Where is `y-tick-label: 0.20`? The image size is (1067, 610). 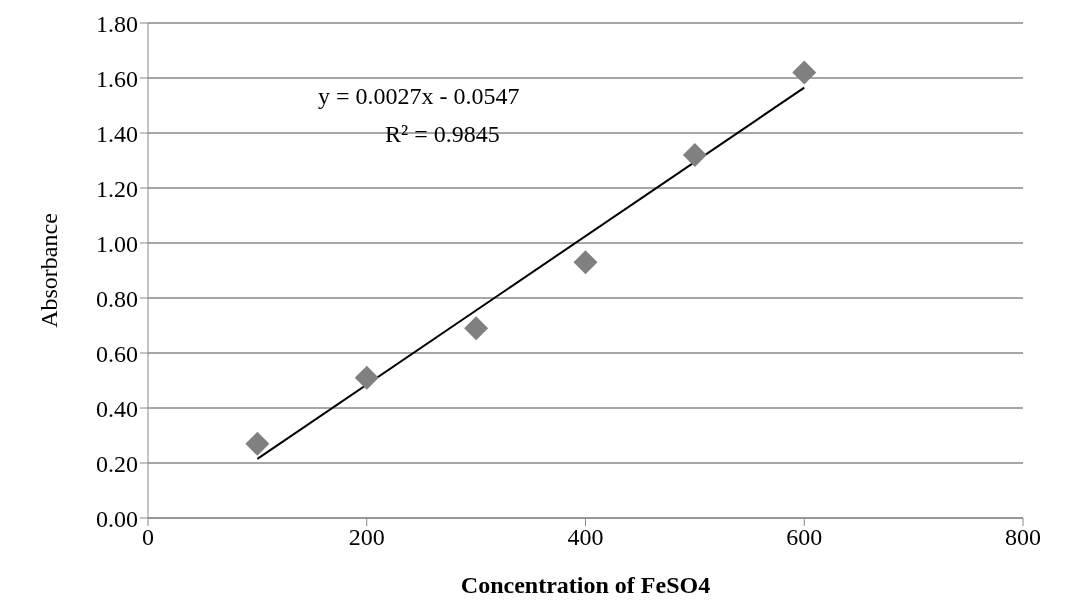
y-tick-label: 0.20 is located at coordinates (117, 463).